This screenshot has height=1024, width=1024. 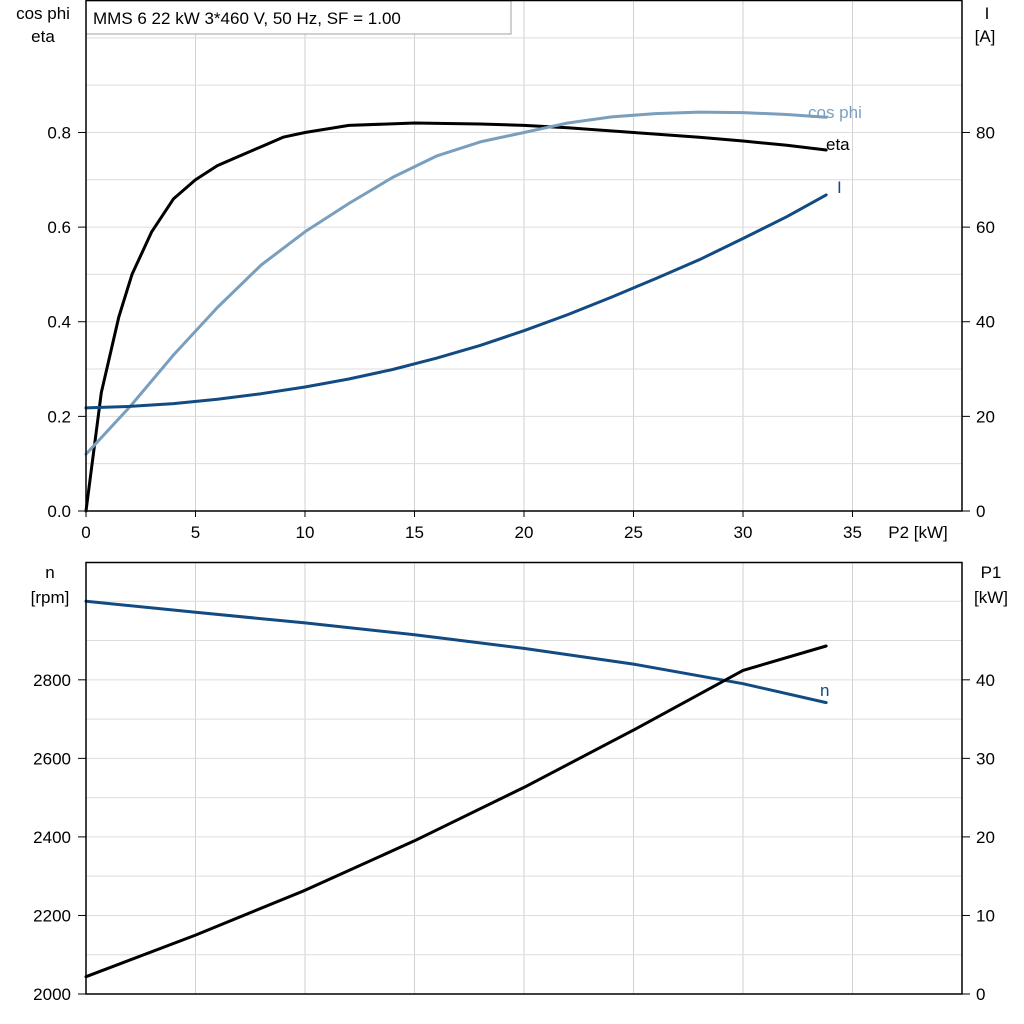 What do you see at coordinates (59, 227) in the screenshot?
I see `left-tick-label: 0.6` at bounding box center [59, 227].